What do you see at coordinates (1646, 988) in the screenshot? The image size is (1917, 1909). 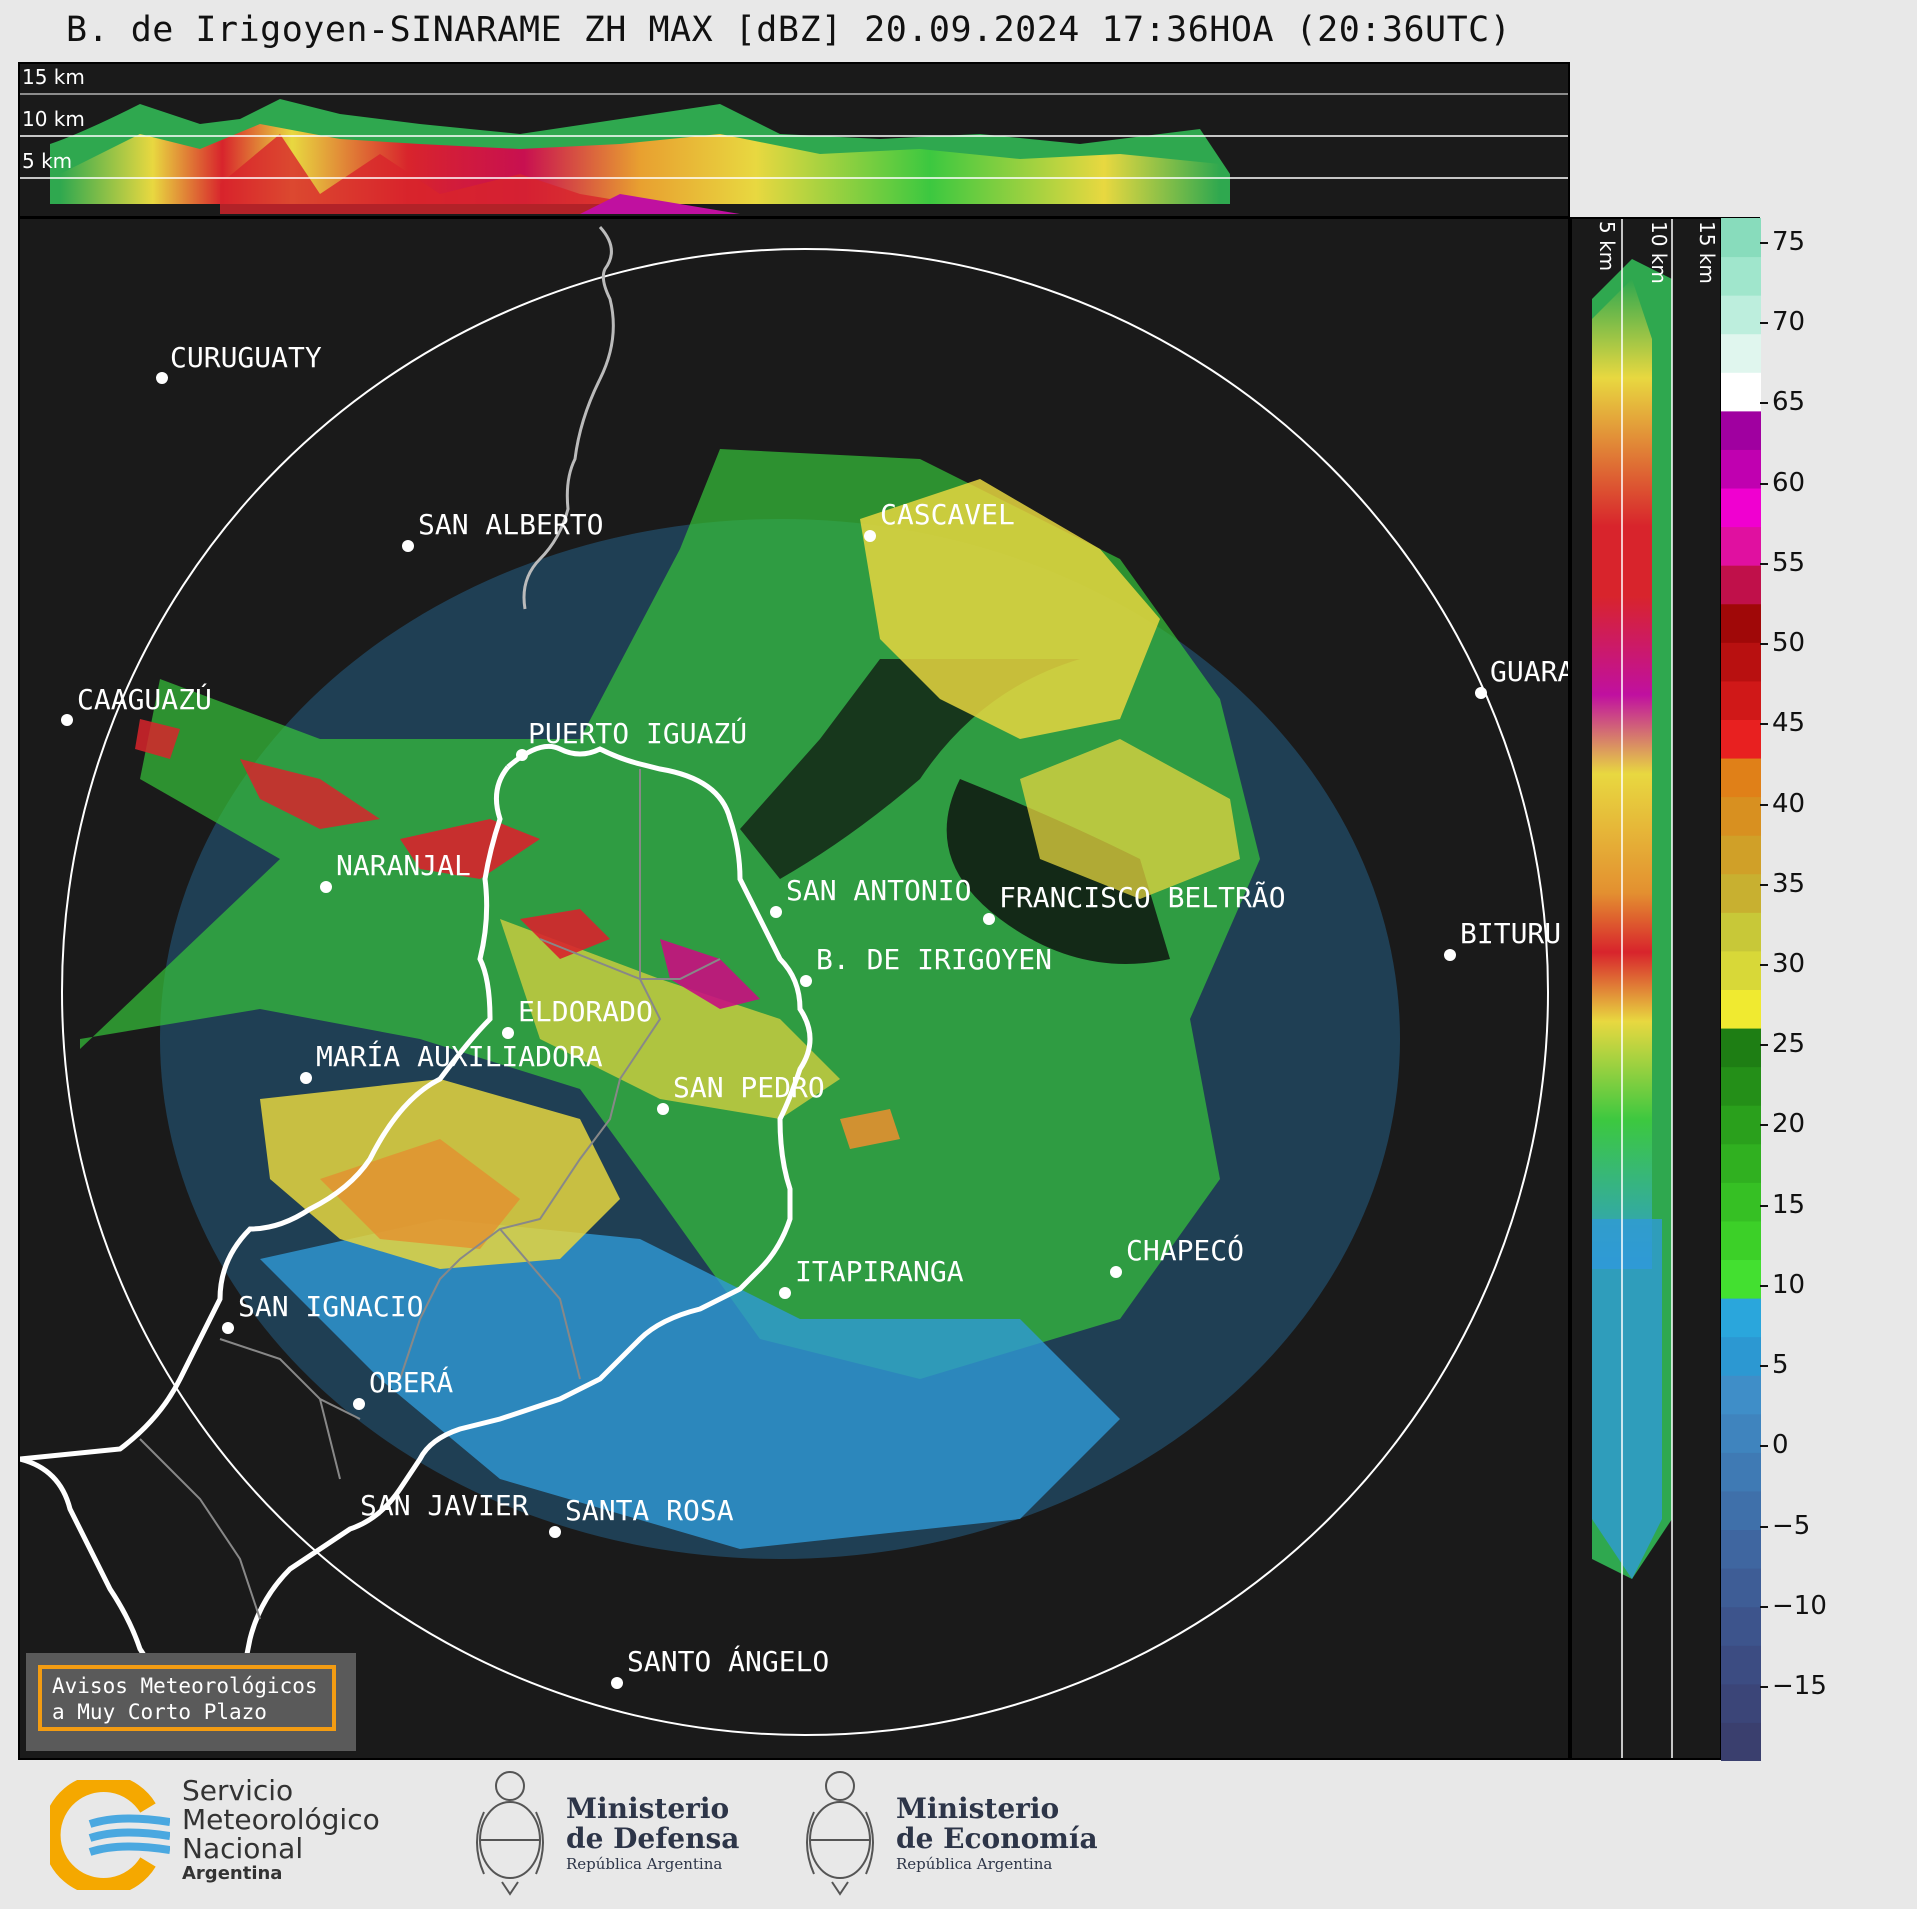 I see `side-cross-section-panel: 5 km 10 km 15 km` at bounding box center [1646, 988].